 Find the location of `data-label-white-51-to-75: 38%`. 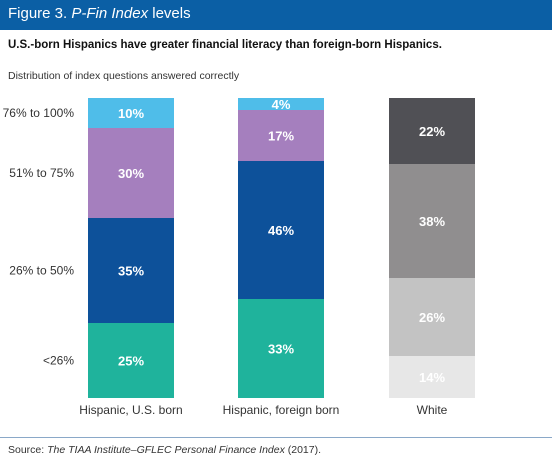

data-label-white-51-to-75: 38% is located at coordinates (432, 221).